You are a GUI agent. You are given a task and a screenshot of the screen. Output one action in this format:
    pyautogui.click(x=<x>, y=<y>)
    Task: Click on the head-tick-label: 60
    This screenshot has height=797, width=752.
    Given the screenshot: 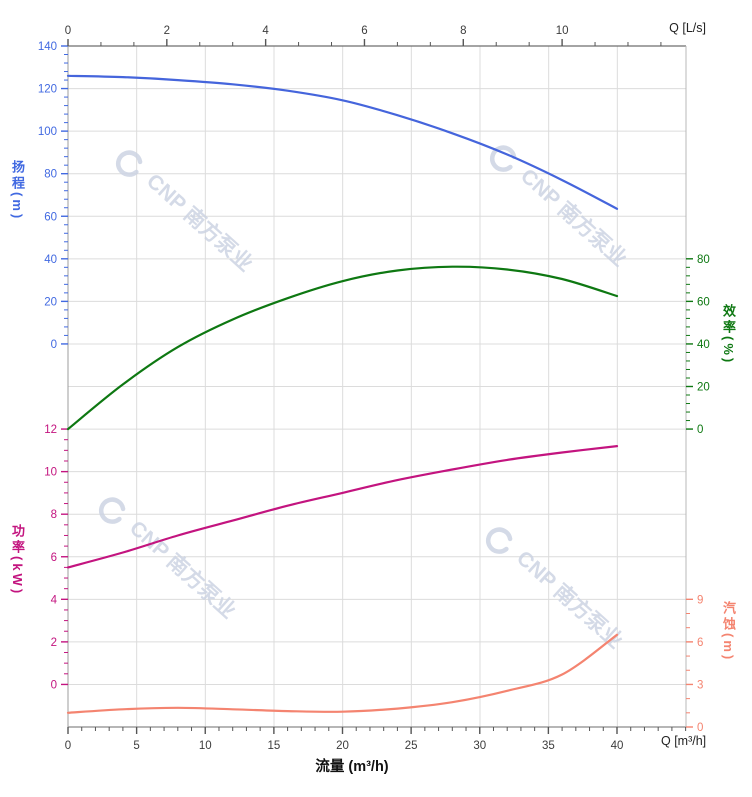 What is the action you would take?
    pyautogui.click(x=50, y=217)
    